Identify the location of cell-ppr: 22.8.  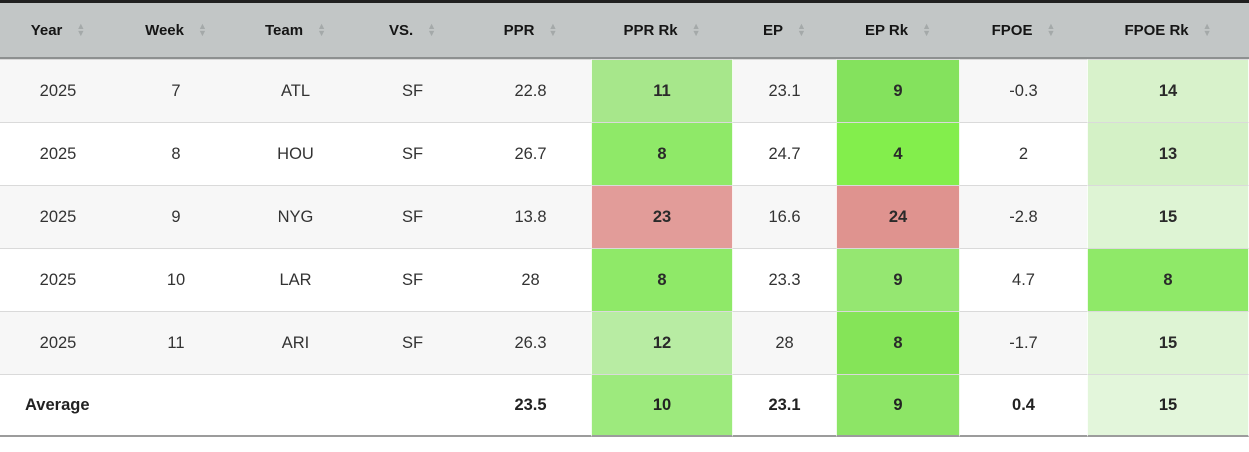
(530, 90).